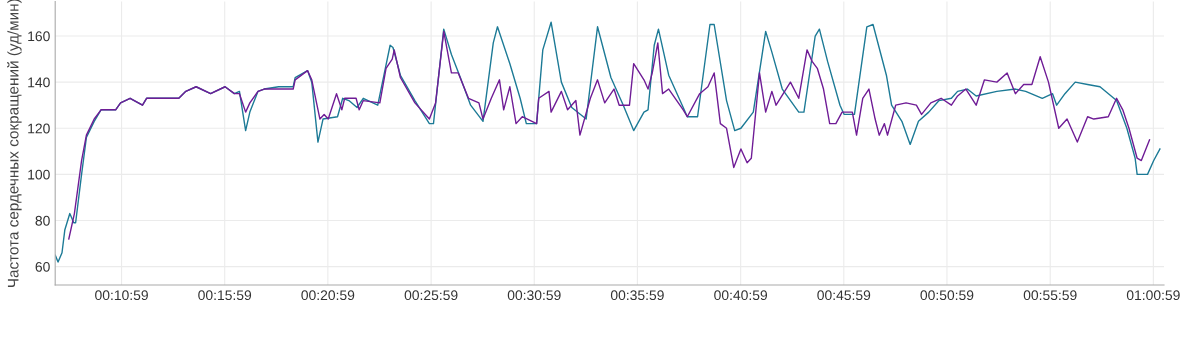 The height and width of the screenshot is (359, 1200). What do you see at coordinates (121, 295) in the screenshot?
I see `x-tick-label: 00:10:59` at bounding box center [121, 295].